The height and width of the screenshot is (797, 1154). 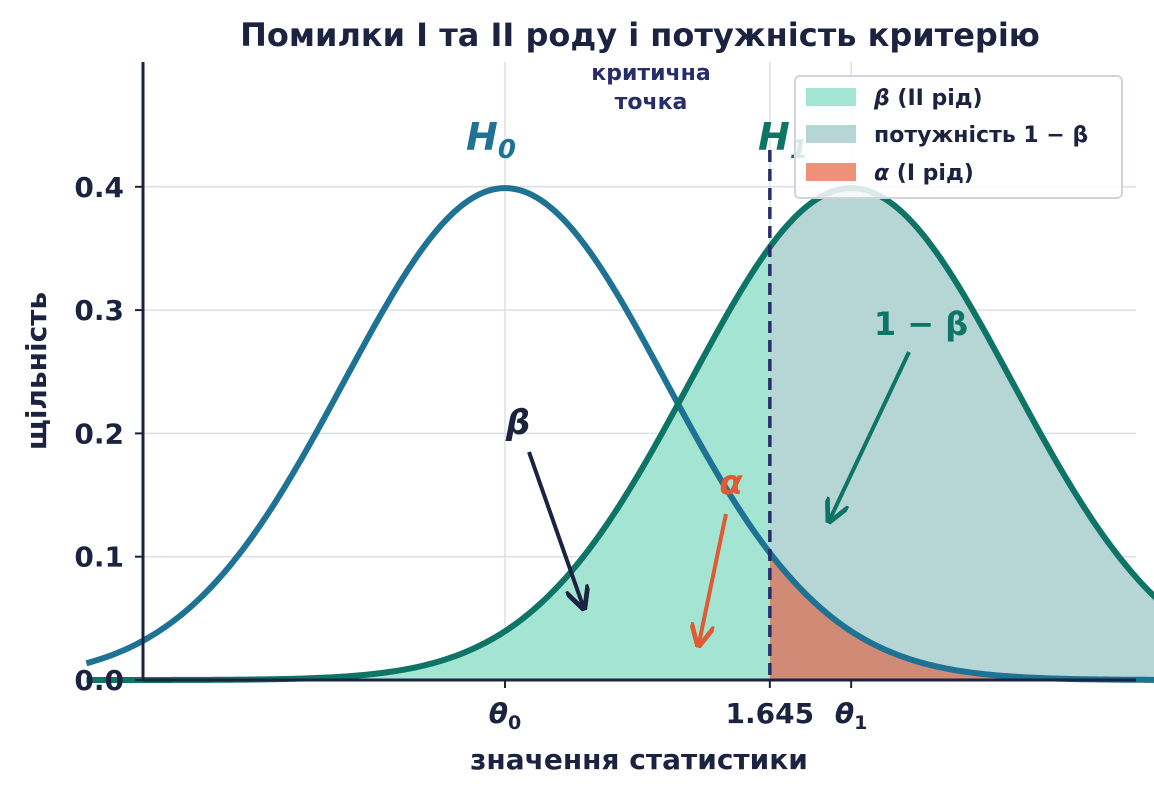 I want to click on x-tick-label-0-sub: 0, so click(x=514, y=723).